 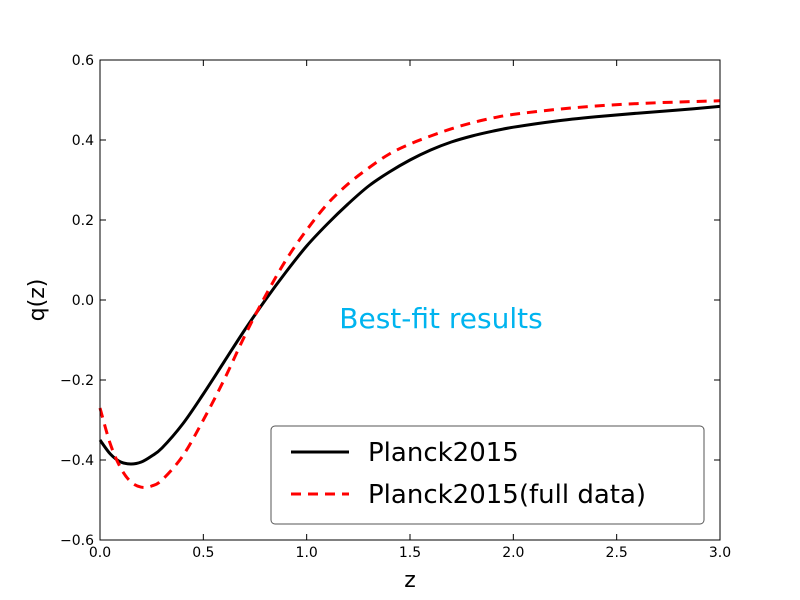 What do you see at coordinates (410, 553) in the screenshot?
I see `x-tick-label: 1.5` at bounding box center [410, 553].